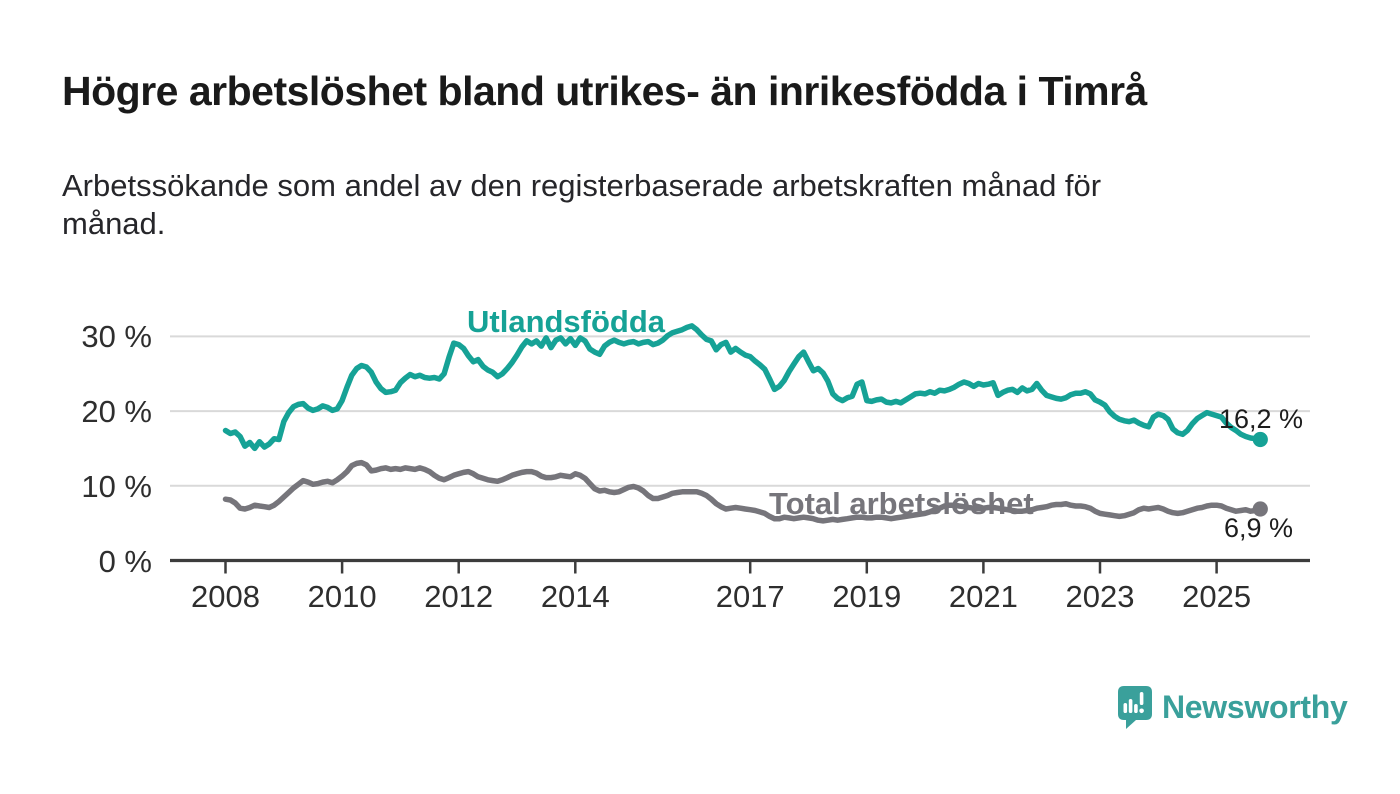 This screenshot has width=1400, height=794. What do you see at coordinates (867, 596) in the screenshot?
I see `x-tick-label-2019: 2019` at bounding box center [867, 596].